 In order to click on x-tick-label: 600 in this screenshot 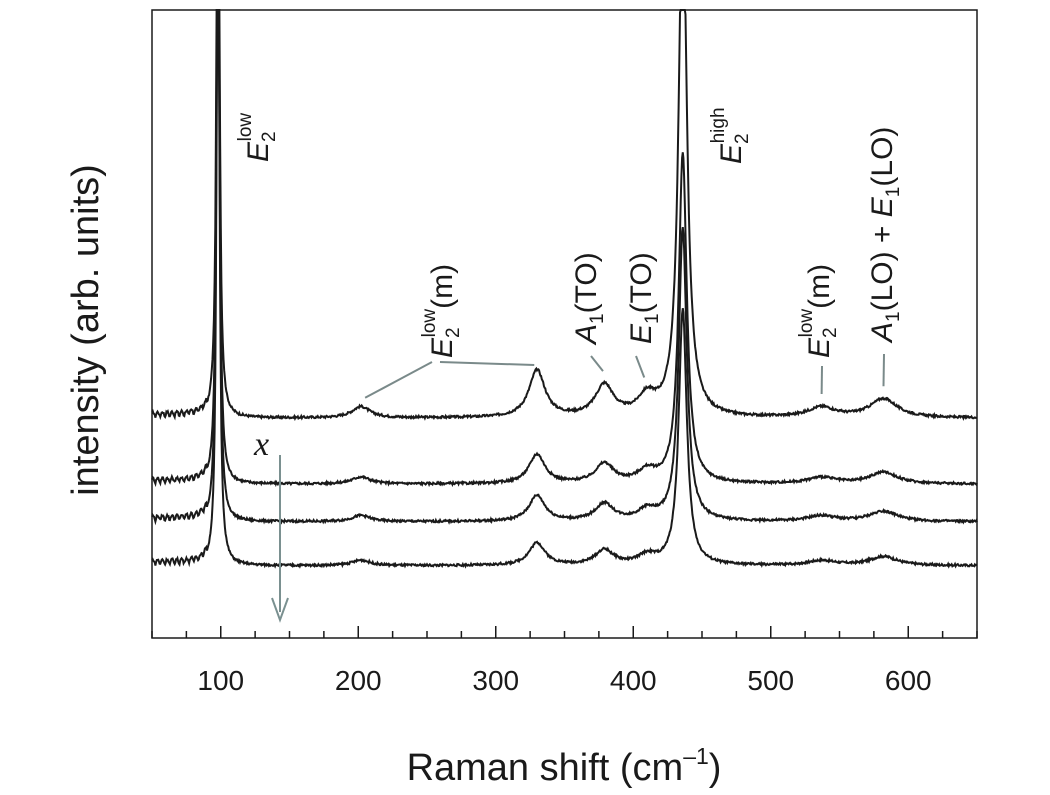, I will do `click(908, 680)`.